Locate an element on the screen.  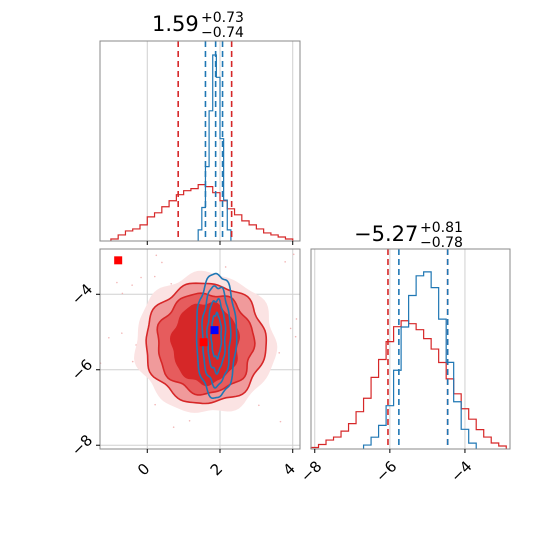
tick-label-x-1: 2 is located at coordinates (216, 469).